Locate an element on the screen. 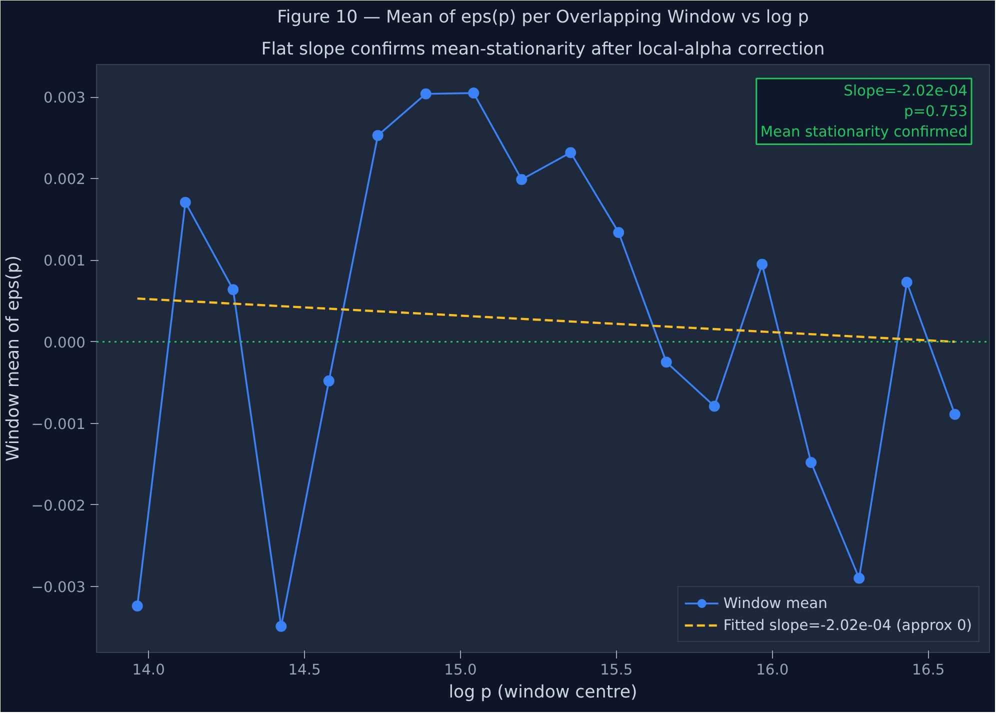  annotation: Mean stationarity confirmed is located at coordinates (864, 131).